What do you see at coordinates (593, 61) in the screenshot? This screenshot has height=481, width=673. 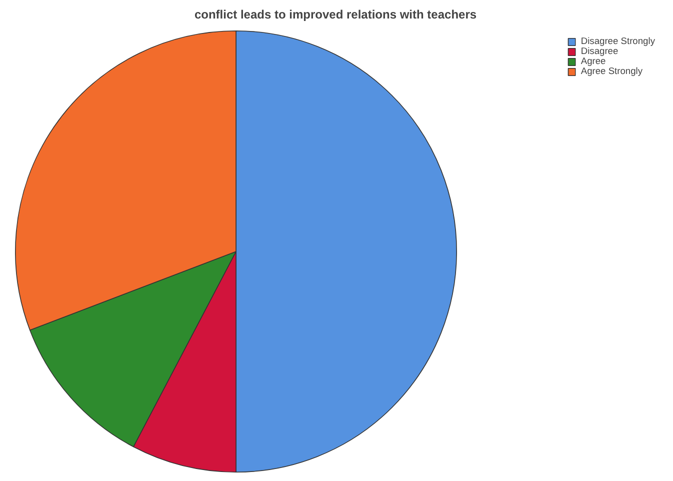 I see `legend-label: Agree` at bounding box center [593, 61].